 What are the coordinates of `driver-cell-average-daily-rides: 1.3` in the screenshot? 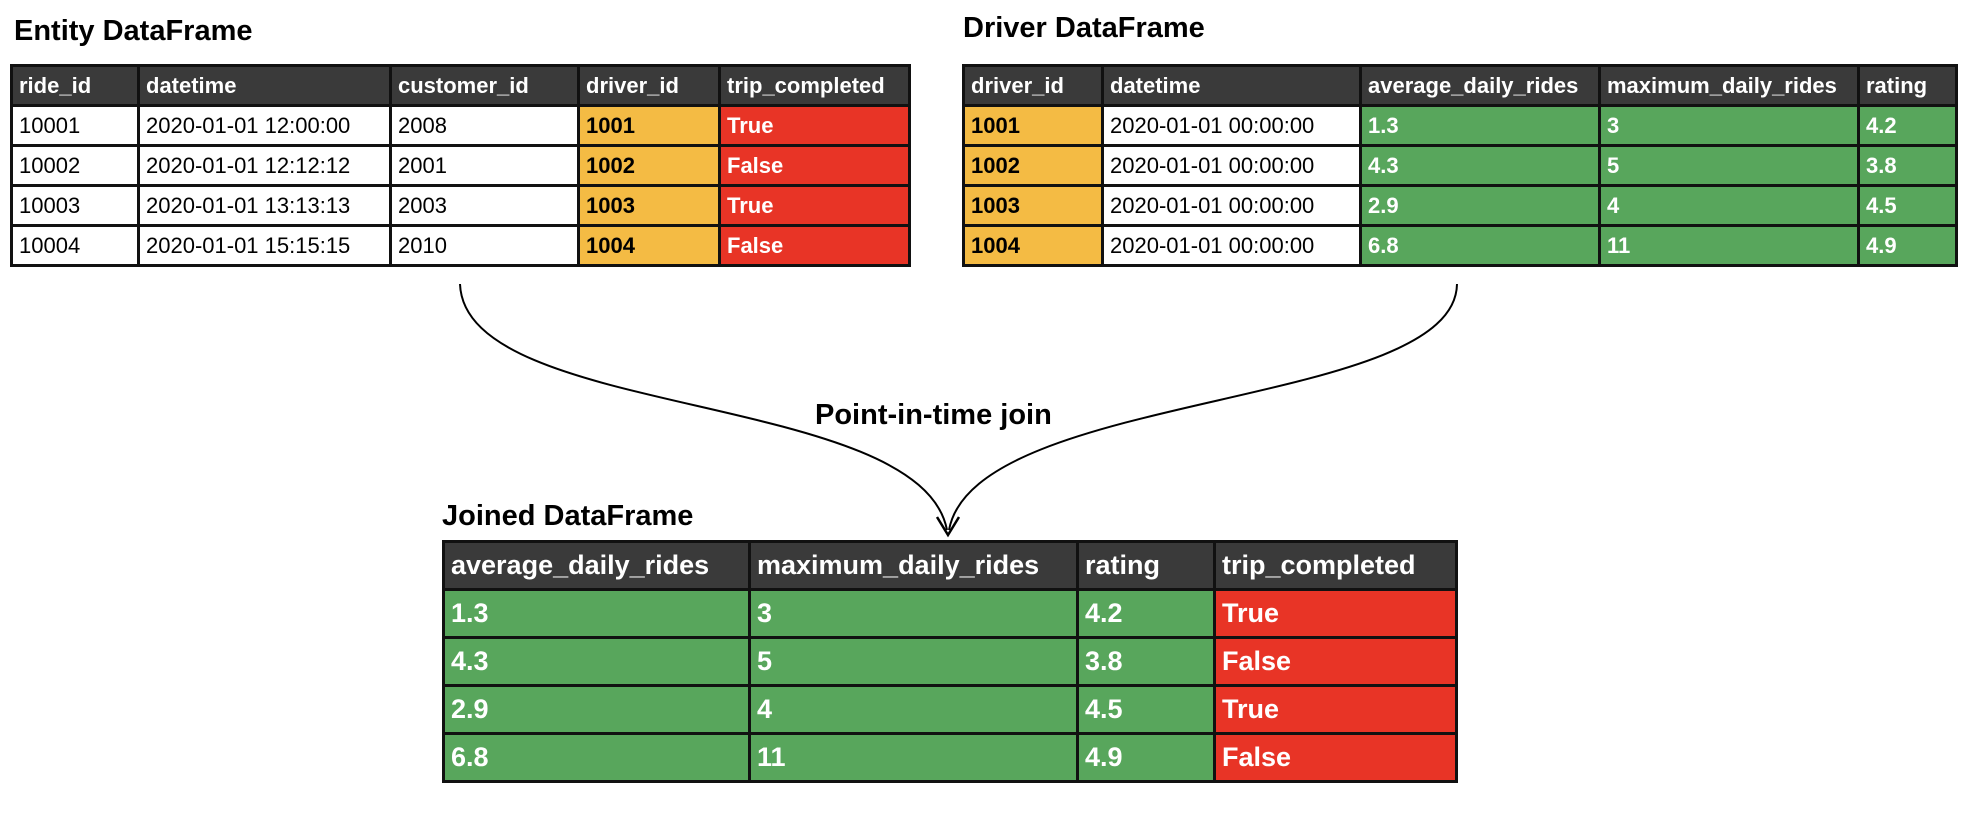 It's located at (1480, 125).